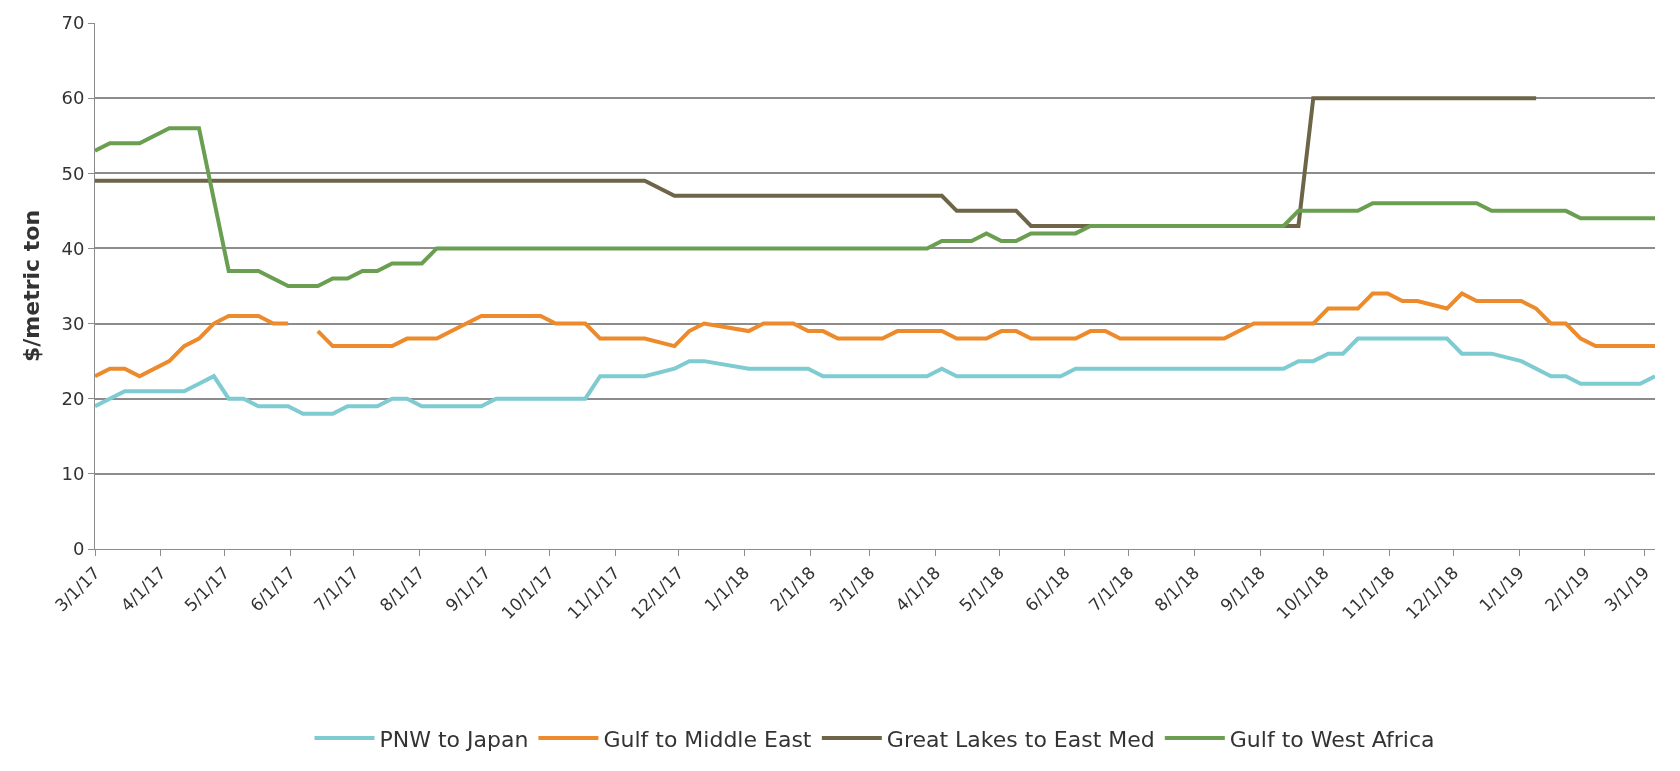 This screenshot has width=1680, height=771. I want to click on legend-label: PNW to Japan, so click(454, 739).